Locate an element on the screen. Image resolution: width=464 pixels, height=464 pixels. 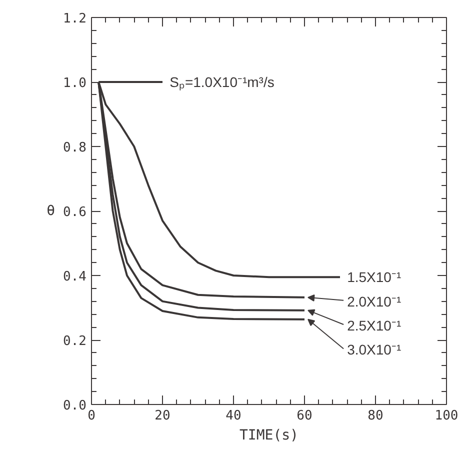
legend-label: 2.5X10⁻¹ is located at coordinates (374, 325).